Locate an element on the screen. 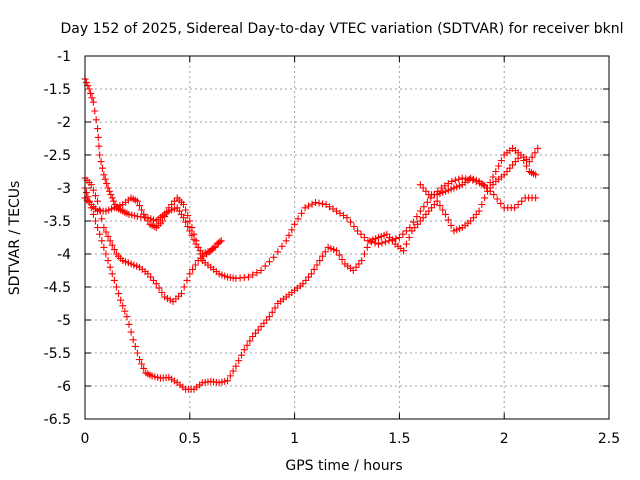  x-tick-label: 1 is located at coordinates (294, 439).